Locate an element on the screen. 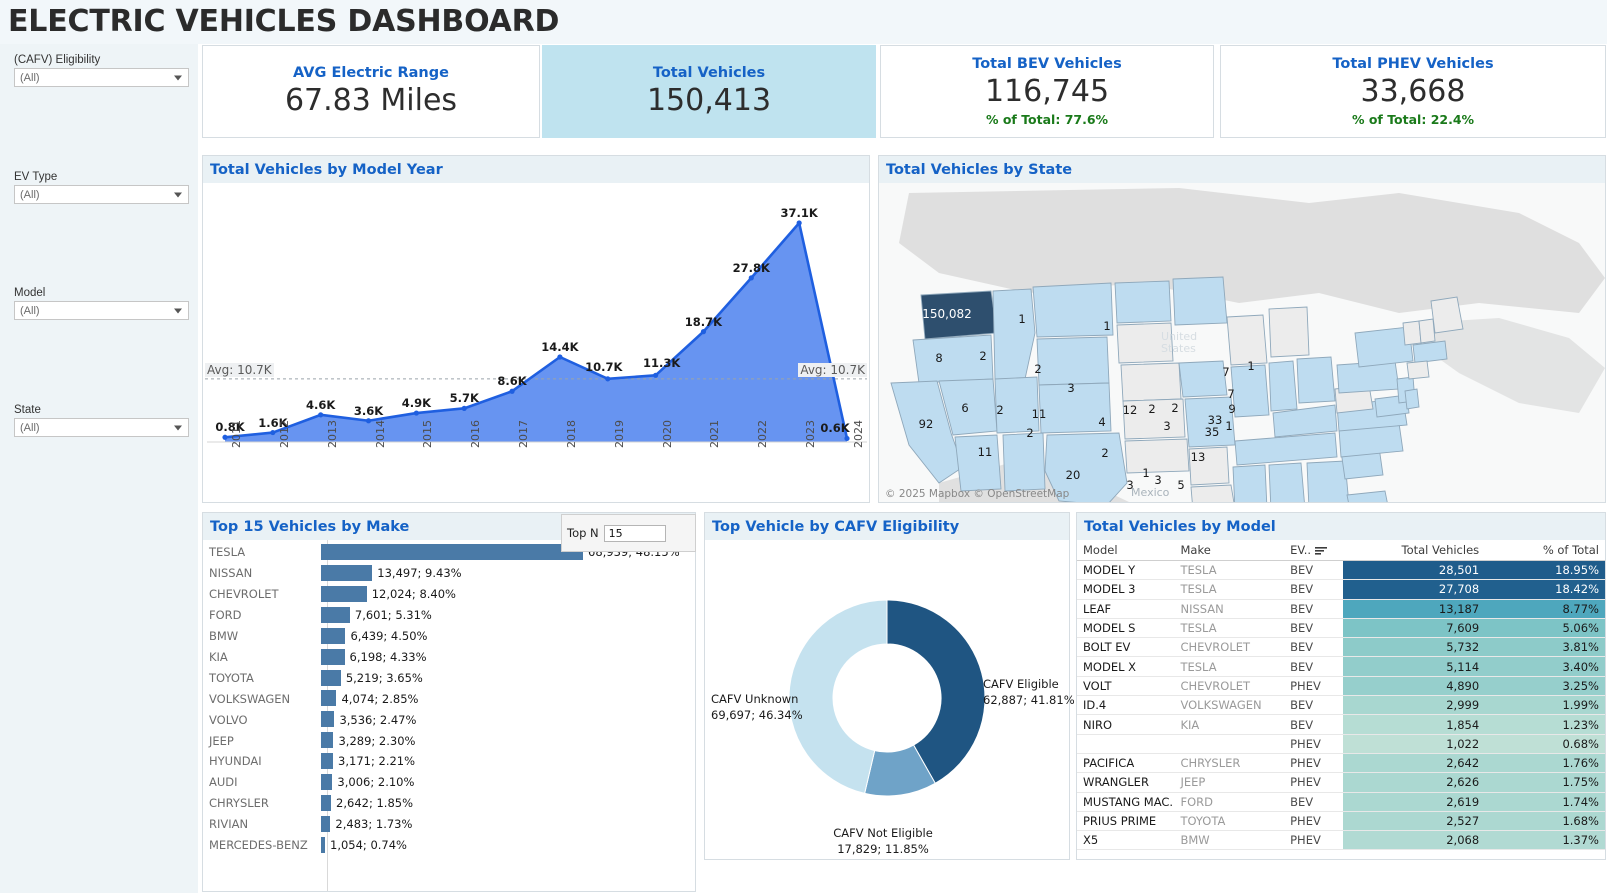  table-row: MODEL Y TESLA BEV 28,501 18.95% is located at coordinates (1341, 570).